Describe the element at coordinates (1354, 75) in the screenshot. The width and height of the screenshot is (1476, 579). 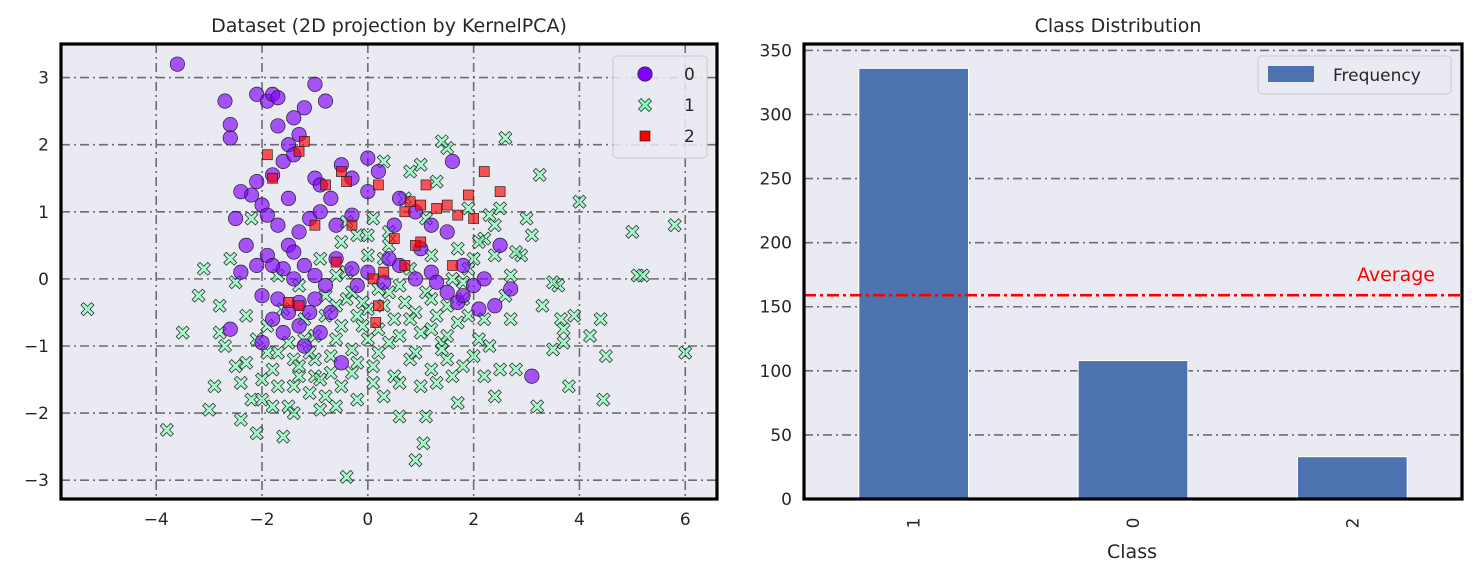
I see `bar-legend-box` at that location.